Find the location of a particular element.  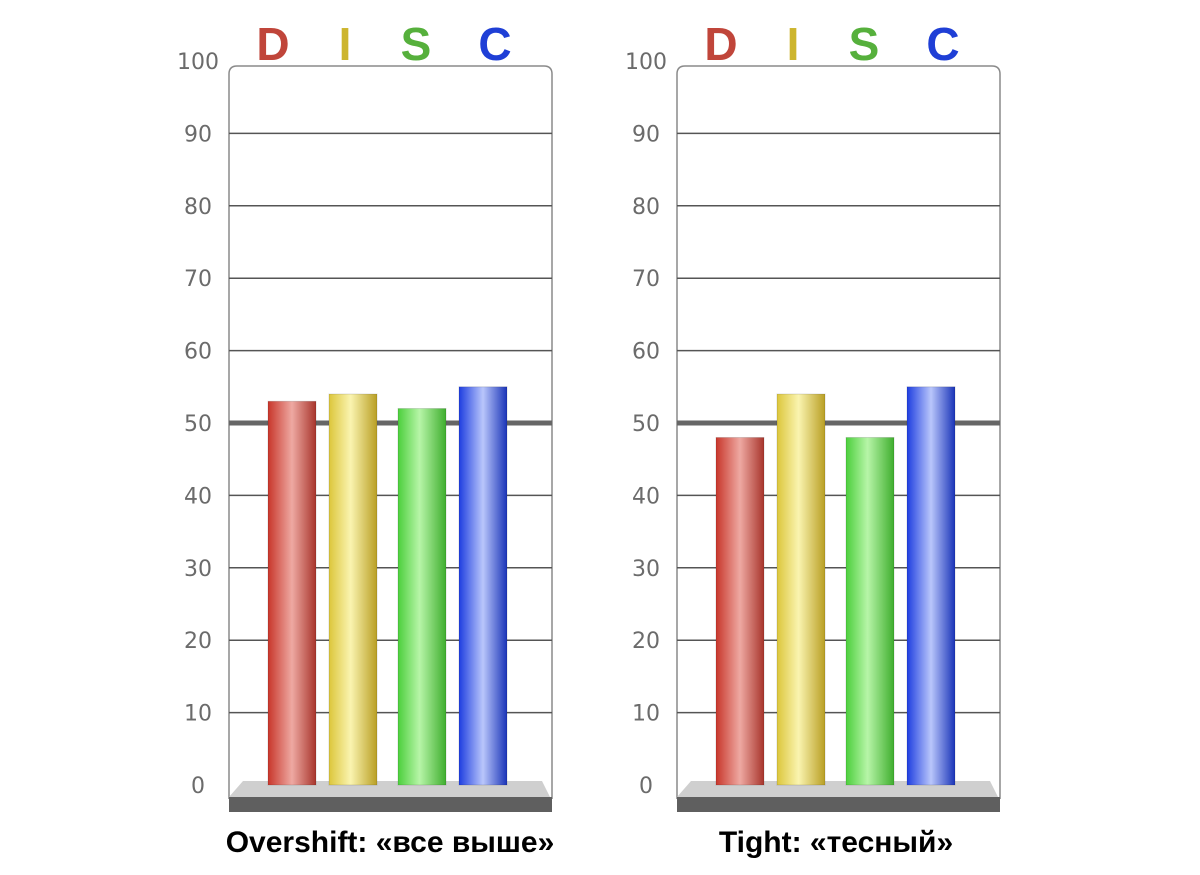

chart-caption: Tight: «тесный» is located at coordinates (836, 842).